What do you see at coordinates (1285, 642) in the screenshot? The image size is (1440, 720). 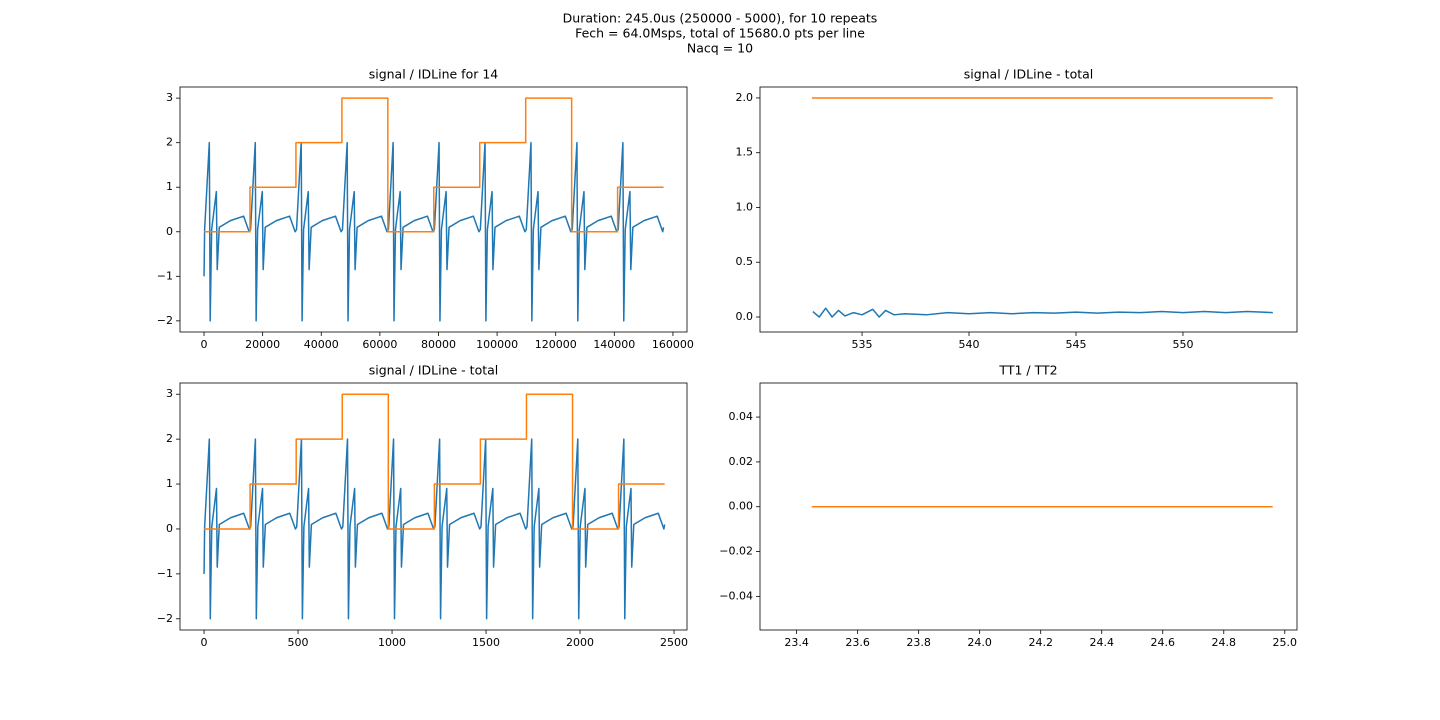 I see `x-tick-label: 25.0` at bounding box center [1285, 642].